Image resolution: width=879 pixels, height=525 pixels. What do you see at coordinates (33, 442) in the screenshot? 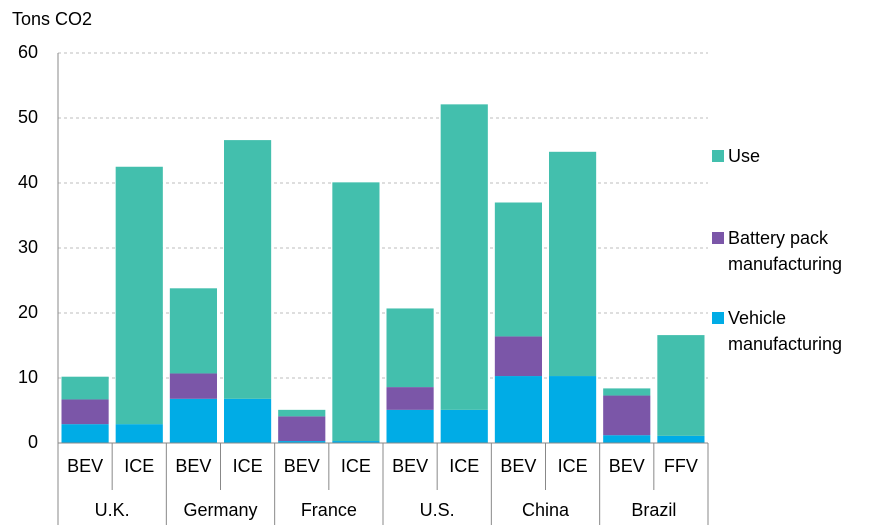
I see `y-tick-label: 0` at bounding box center [33, 442].